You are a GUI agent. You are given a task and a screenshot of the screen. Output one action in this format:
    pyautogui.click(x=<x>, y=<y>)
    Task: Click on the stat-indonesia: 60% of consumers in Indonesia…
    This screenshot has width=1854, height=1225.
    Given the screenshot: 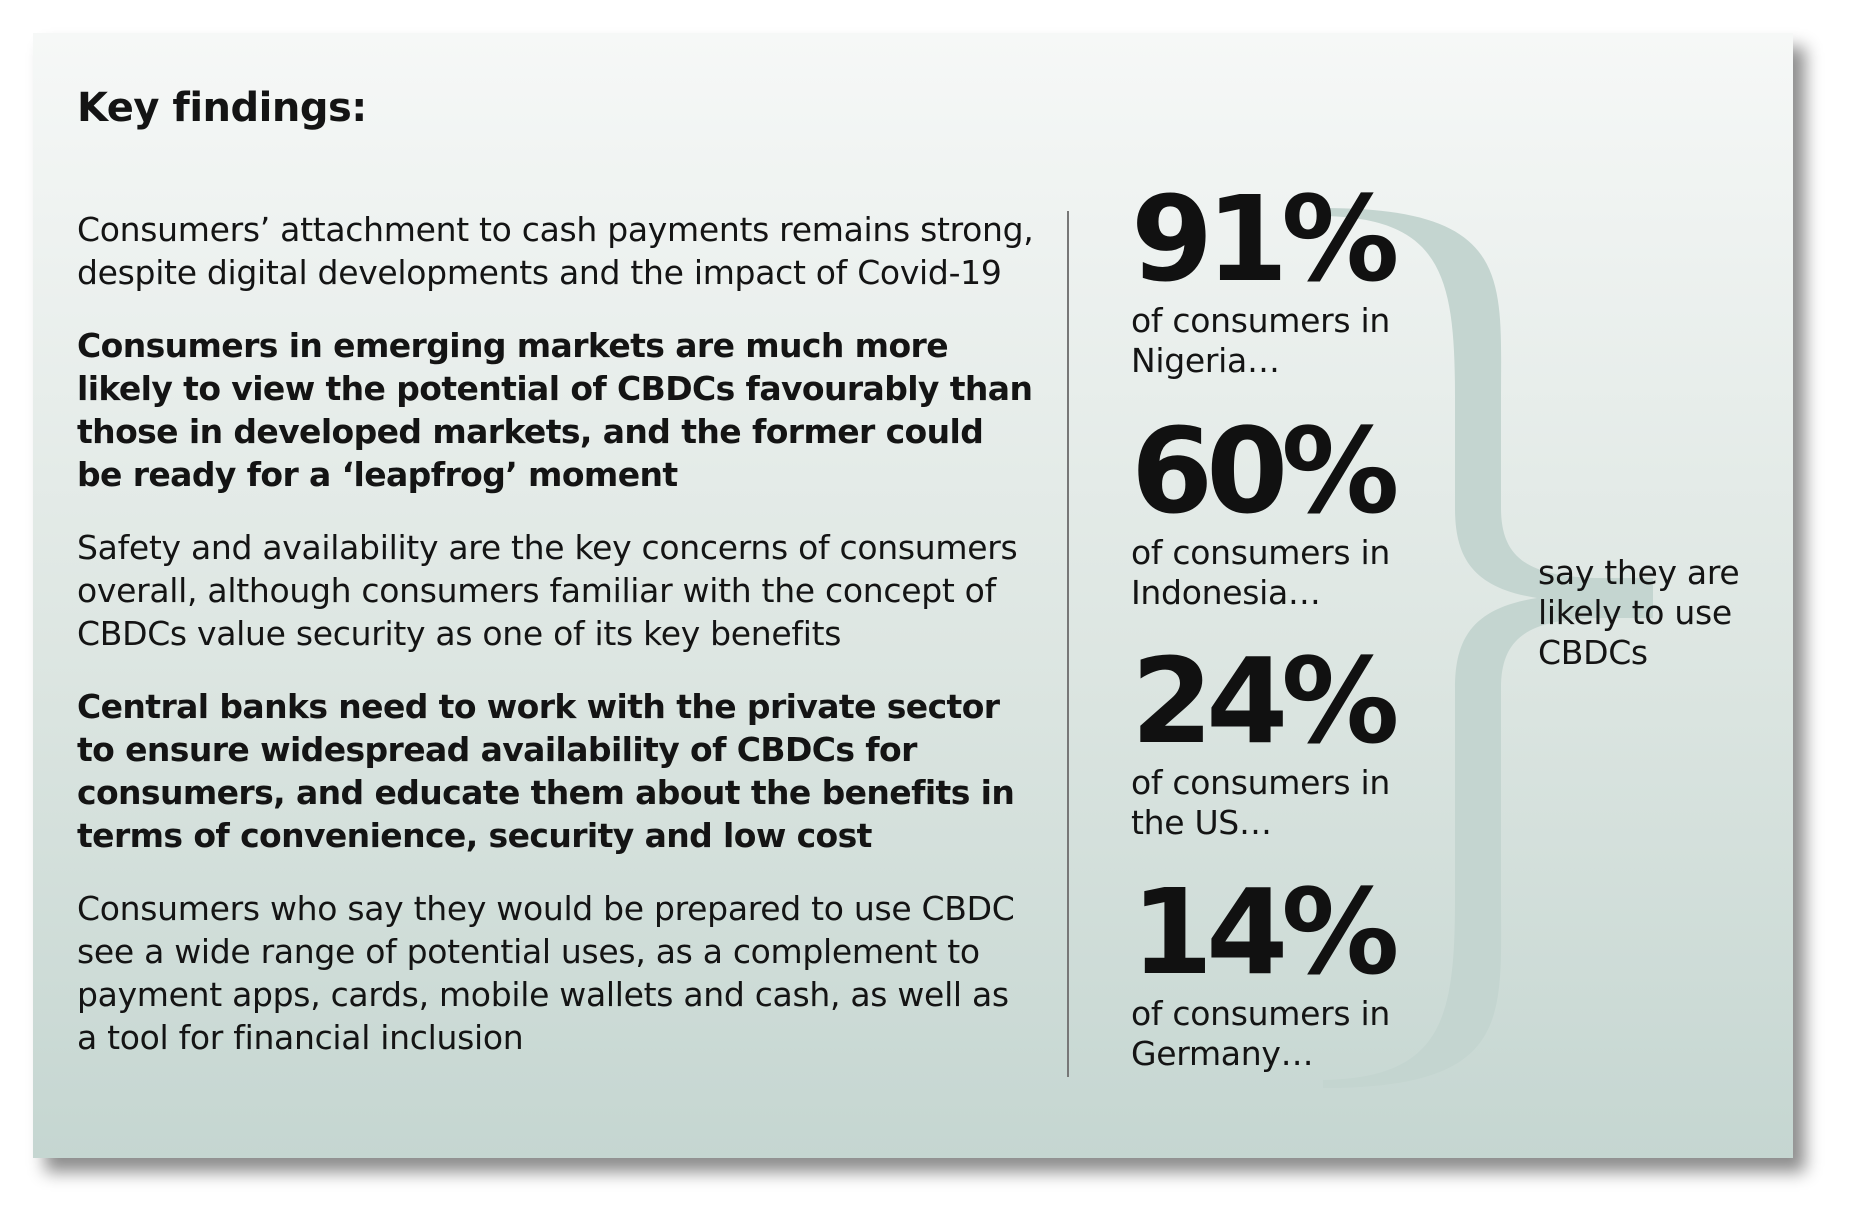 What is the action you would take?
    pyautogui.click(x=1291, y=507)
    